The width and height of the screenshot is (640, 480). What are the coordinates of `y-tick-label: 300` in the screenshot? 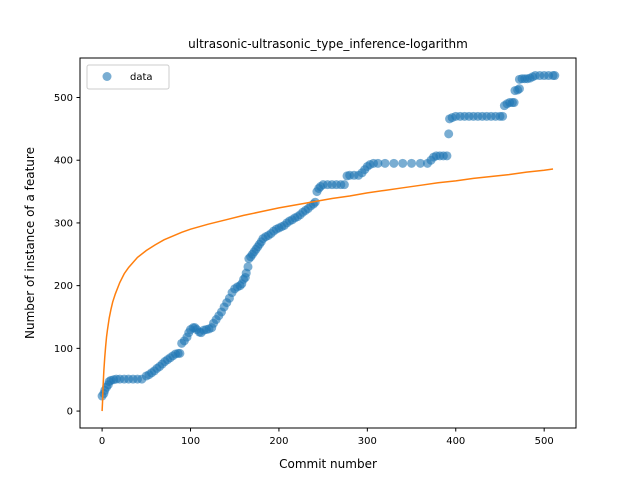 It's located at (63, 223).